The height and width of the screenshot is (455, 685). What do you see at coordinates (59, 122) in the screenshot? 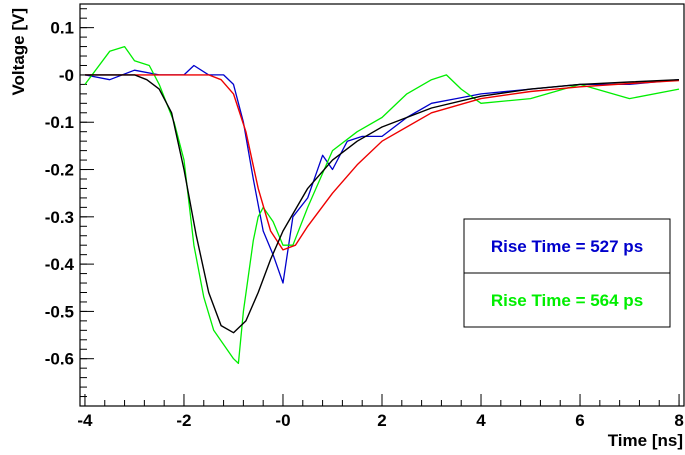
I see `y-tick-label: -0.1` at bounding box center [59, 122].